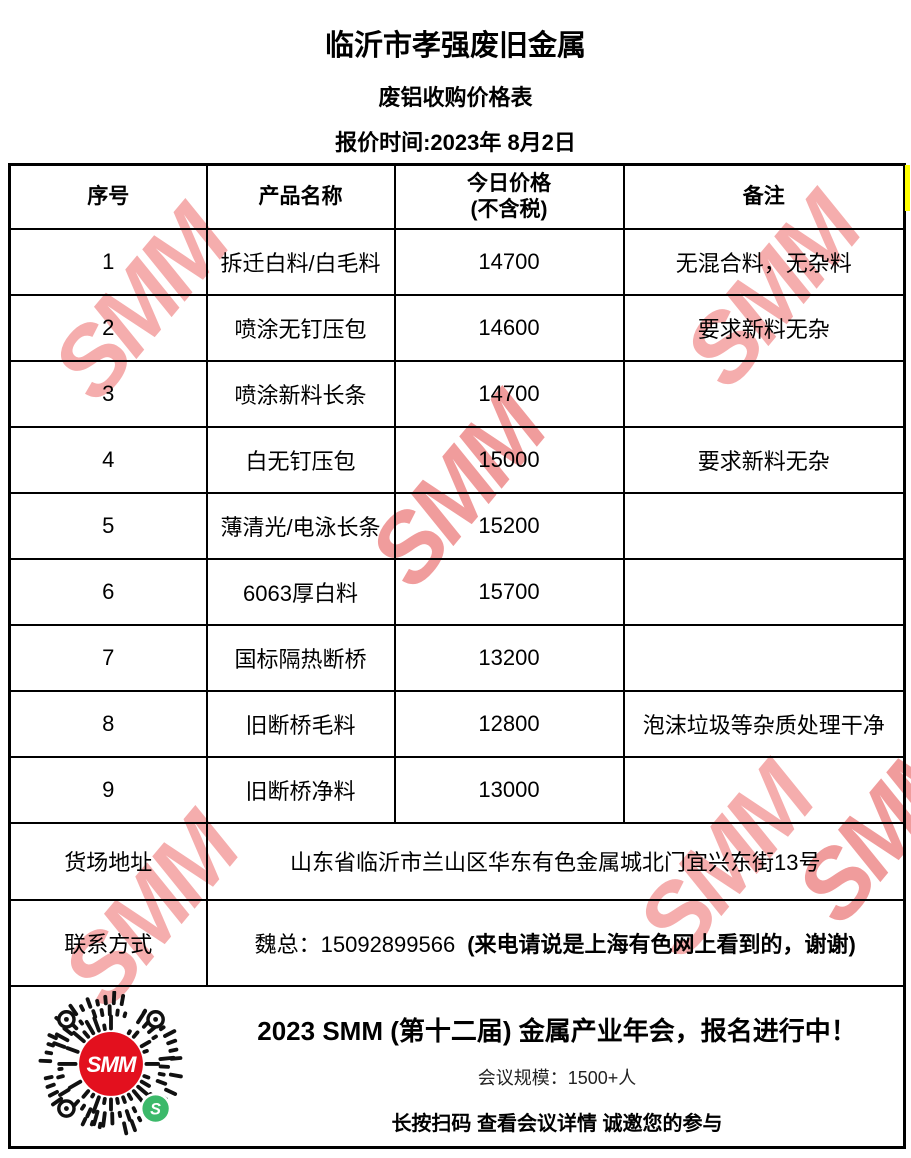 The height and width of the screenshot is (1158, 911). Describe the element at coordinates (300, 789) in the screenshot. I see `product-cell: 旧断桥净料` at that location.